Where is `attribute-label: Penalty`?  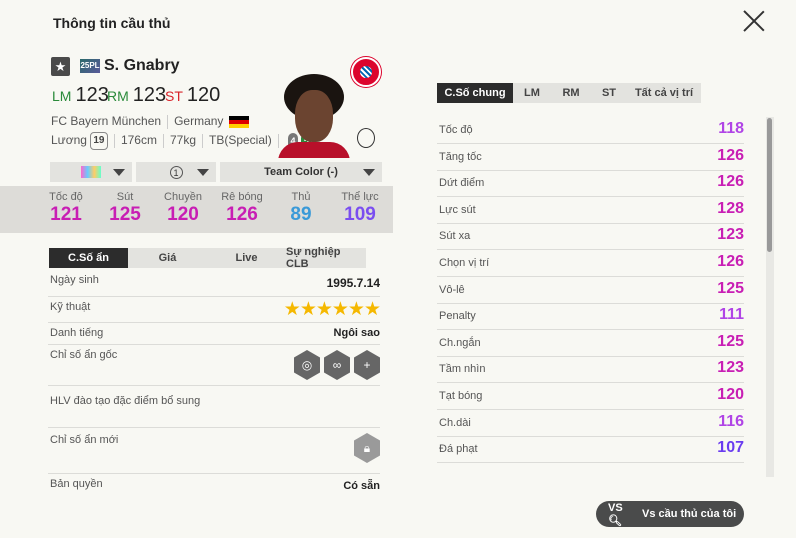
attribute-label: Penalty is located at coordinates (457, 316).